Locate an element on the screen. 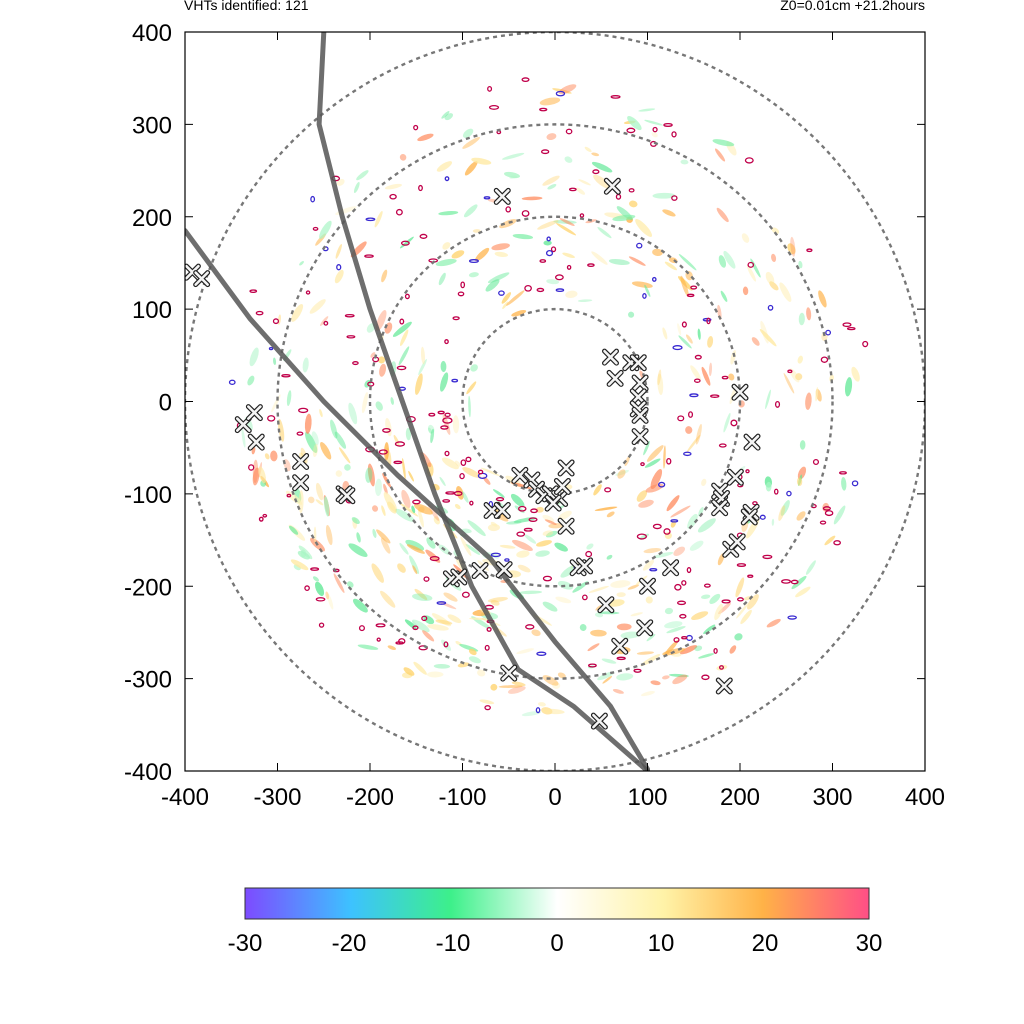 The width and height of the screenshot is (1024, 1024). y-tick-label: -100 is located at coordinates (148, 495).